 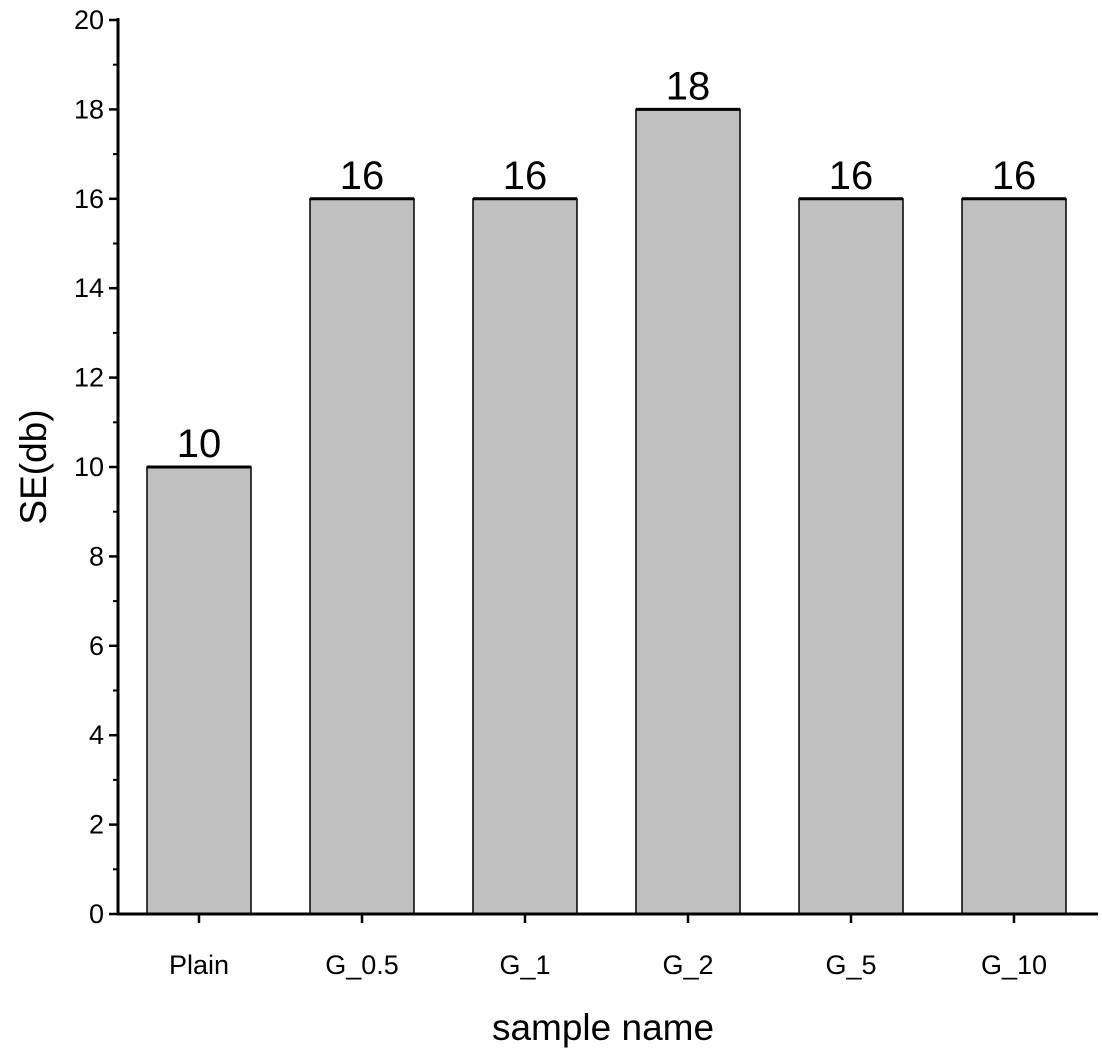 What do you see at coordinates (850, 965) in the screenshot?
I see `x-category-label: G_5` at bounding box center [850, 965].